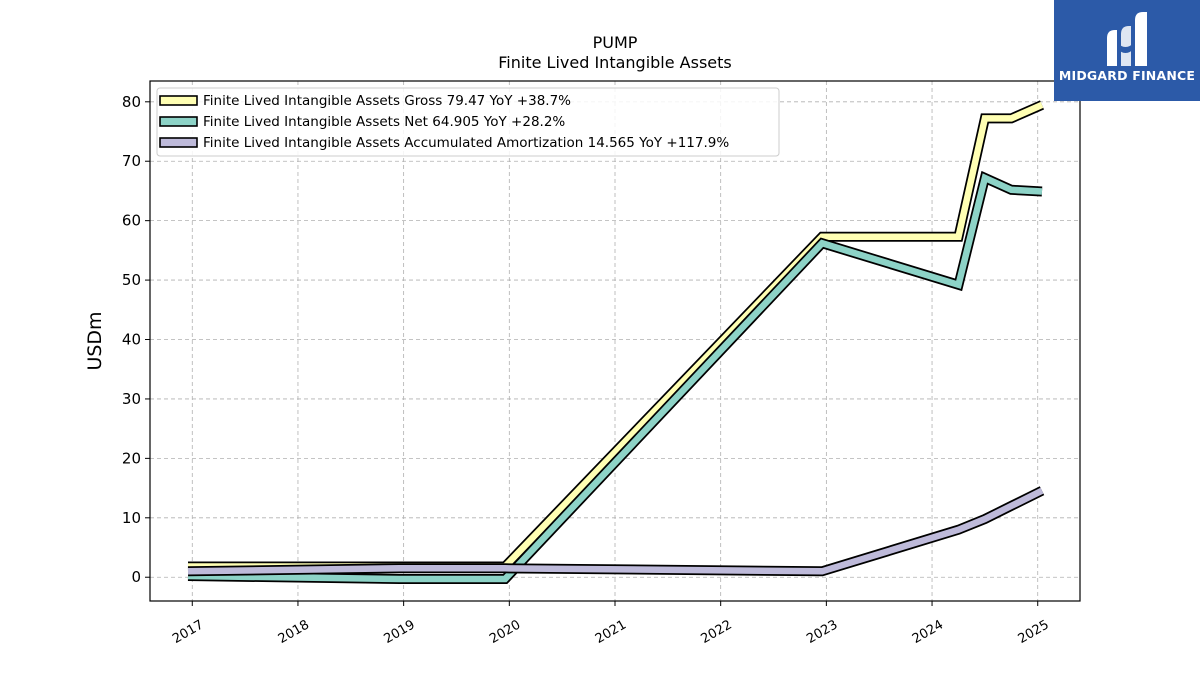 Image resolution: width=1200 pixels, height=675 pixels. Describe the element at coordinates (131, 102) in the screenshot. I see `y-tick-label: 80` at that location.